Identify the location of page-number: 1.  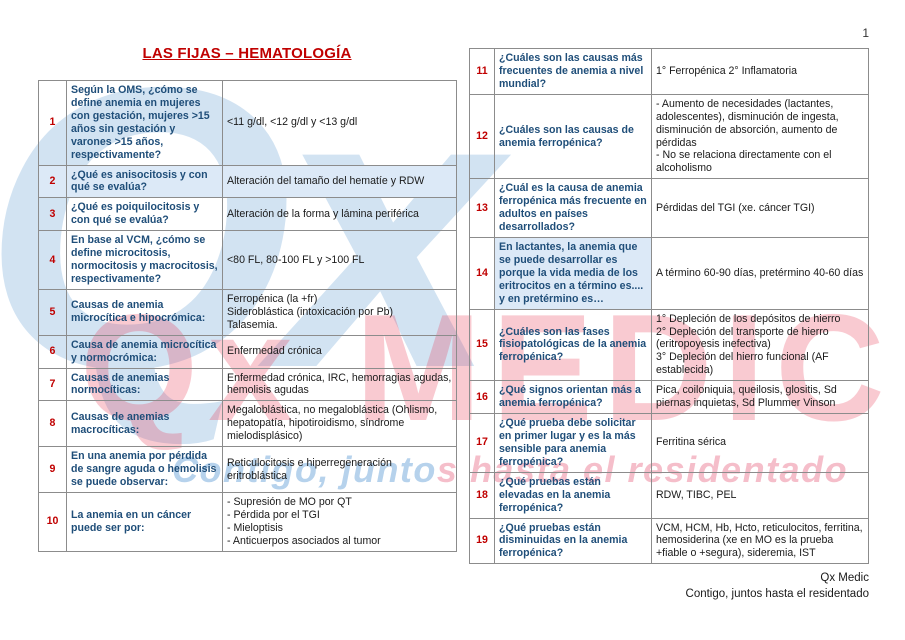
(865, 33).